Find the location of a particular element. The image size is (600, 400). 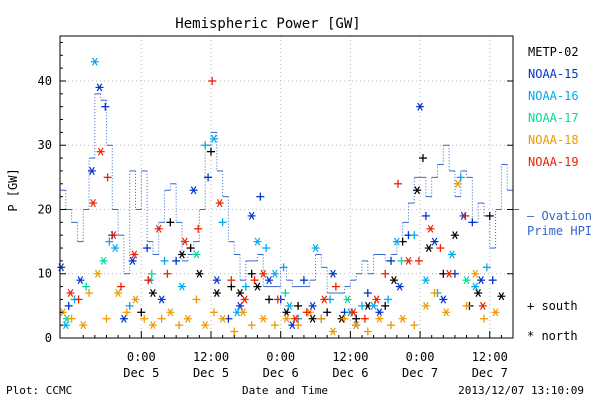

x-tick-label-time: 0:00 is located at coordinates (280, 357).